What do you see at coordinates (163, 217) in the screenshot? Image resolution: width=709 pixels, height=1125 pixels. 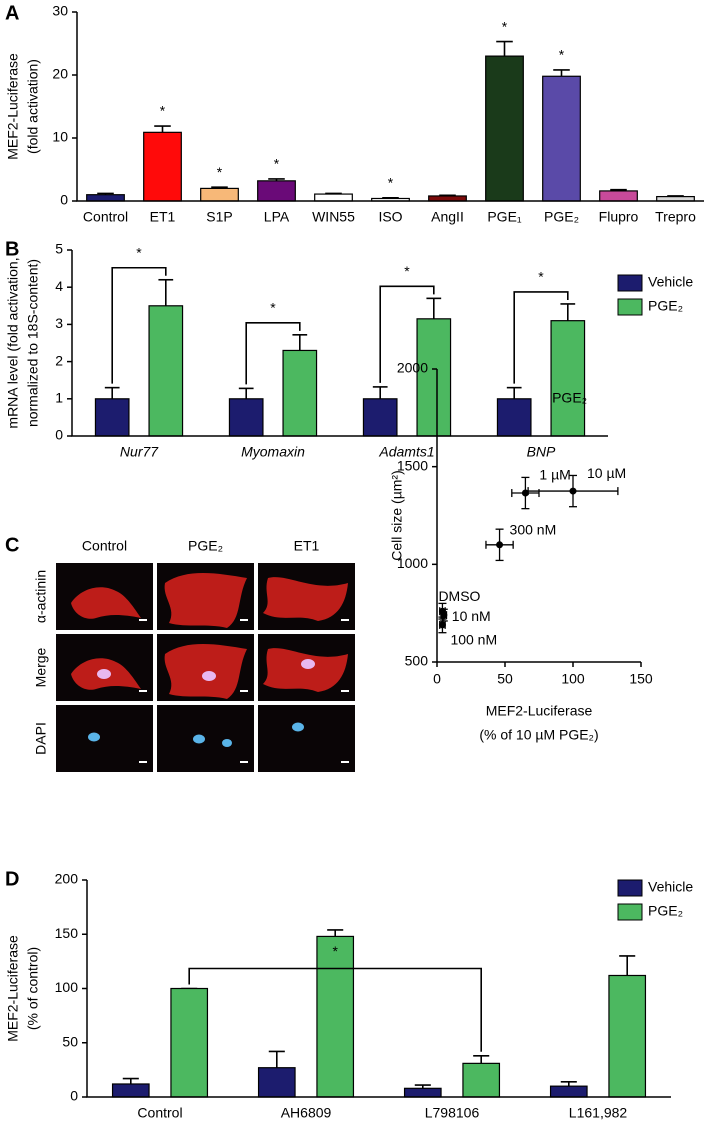 I see `x-tick-label: ET1` at bounding box center [163, 217].